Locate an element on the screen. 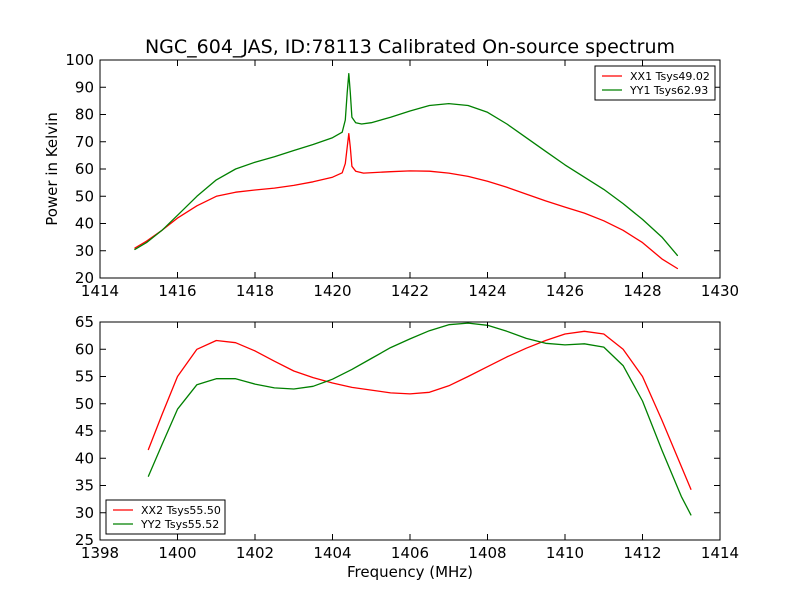 The image size is (800, 600). top-x-tick-label: 1430 is located at coordinates (720, 291).